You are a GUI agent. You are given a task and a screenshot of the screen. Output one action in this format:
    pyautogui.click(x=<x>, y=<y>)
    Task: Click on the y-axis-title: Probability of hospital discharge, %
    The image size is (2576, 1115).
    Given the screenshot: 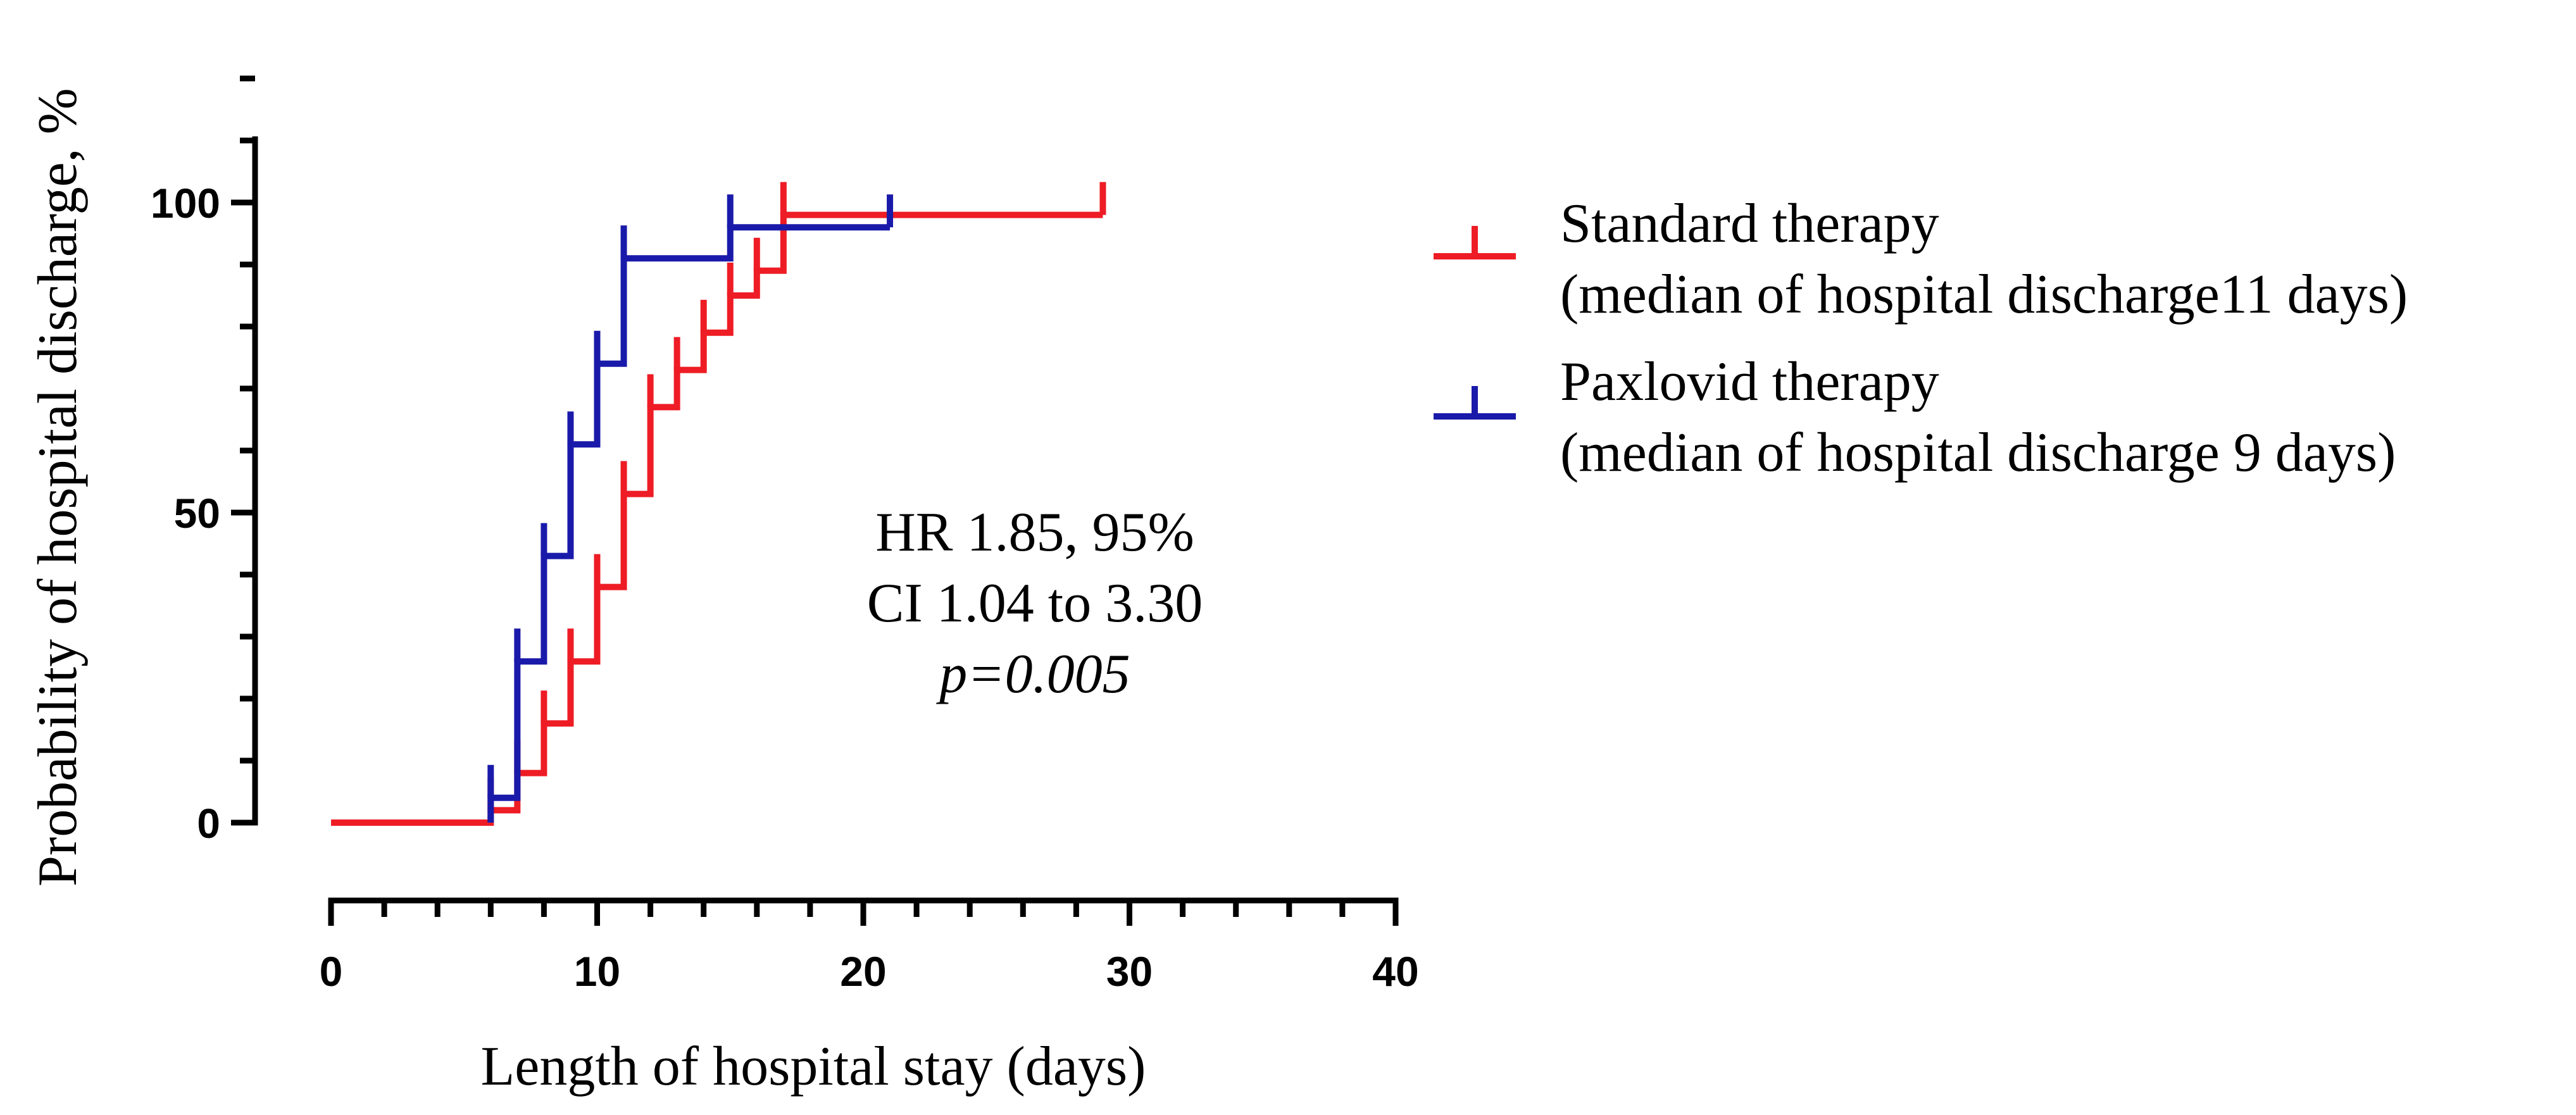 What is the action you would take?
    pyautogui.click(x=58, y=488)
    